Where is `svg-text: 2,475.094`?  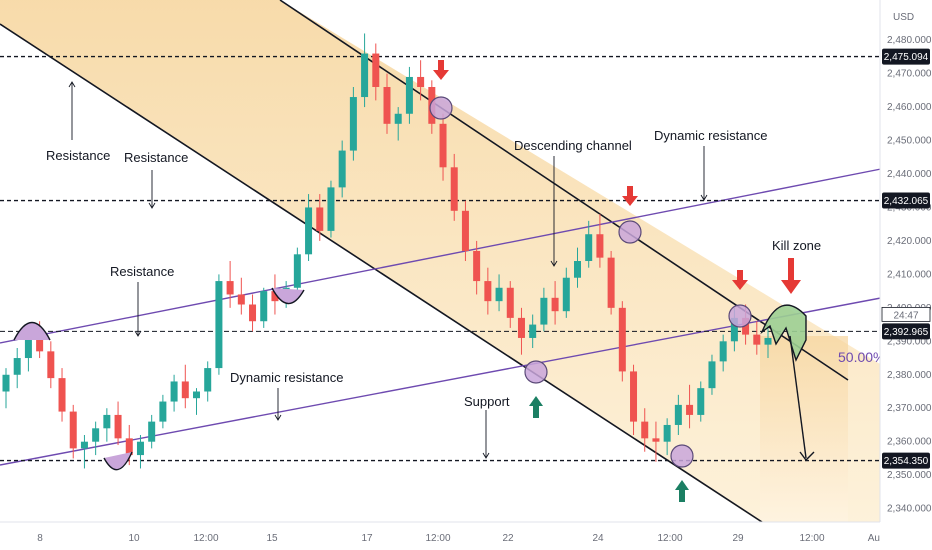 svg-text: 2,475.094 is located at coordinates (906, 57).